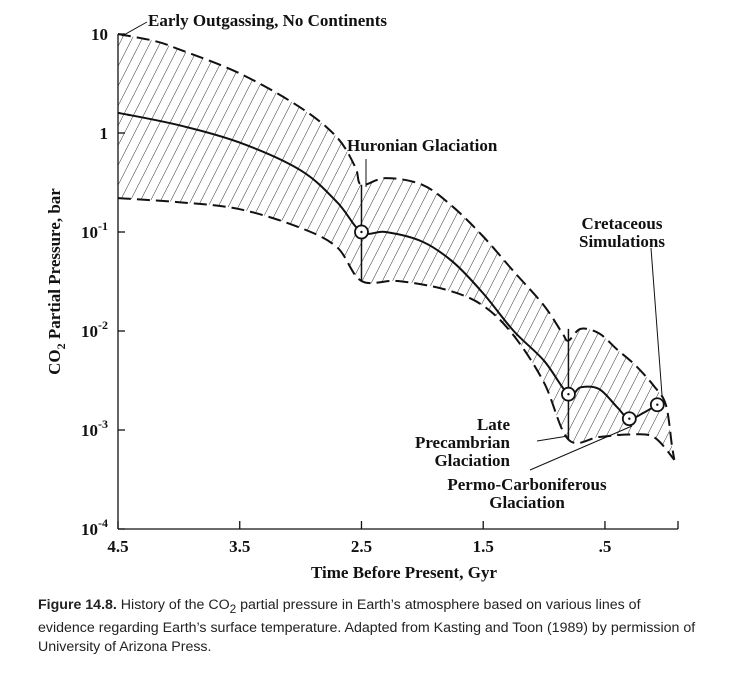  Describe the element at coordinates (117, 546) in the screenshot. I see `x-tick-label: 4.5` at that location.